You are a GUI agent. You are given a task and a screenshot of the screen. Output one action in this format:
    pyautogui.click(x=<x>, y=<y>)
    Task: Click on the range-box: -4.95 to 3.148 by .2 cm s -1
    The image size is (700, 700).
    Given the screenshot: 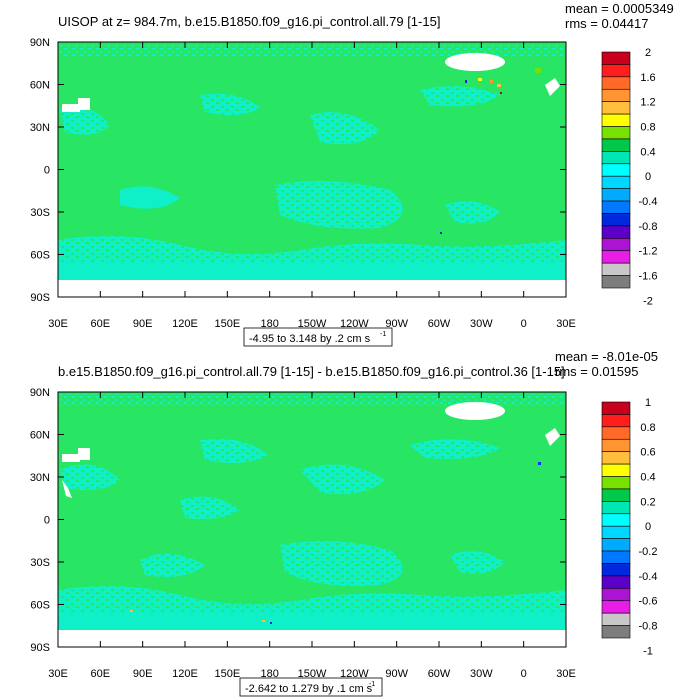 What is the action you would take?
    pyautogui.click(x=318, y=337)
    